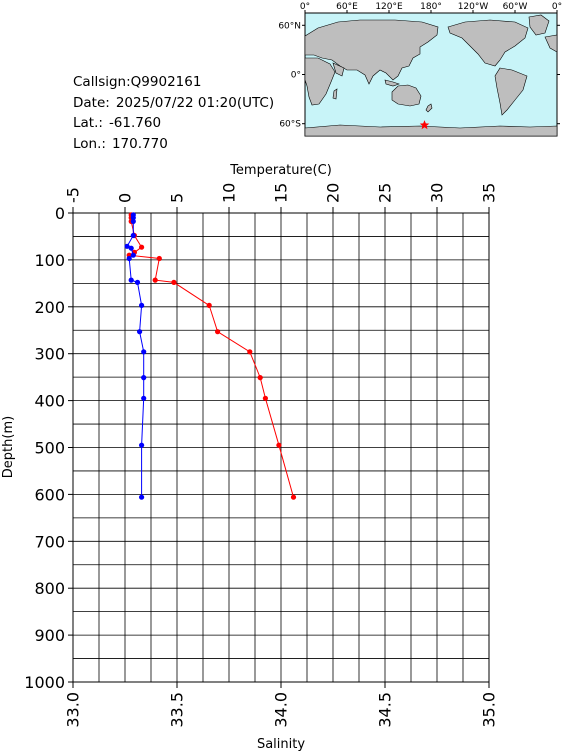 This screenshot has height=751, width=564. I want to click on date-value: 2025/07/22 01:20(UTC), so click(195, 102).